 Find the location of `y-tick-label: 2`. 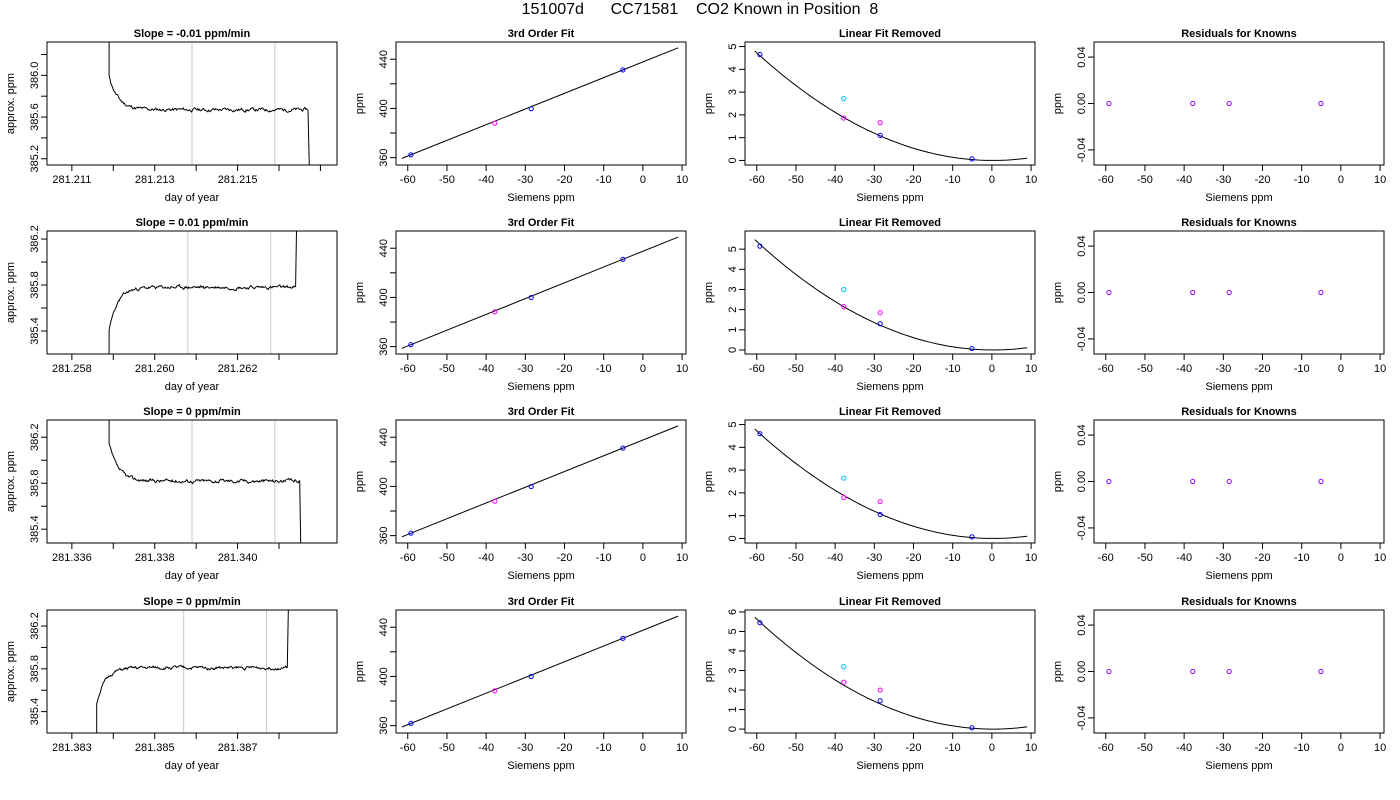

y-tick-label: 2 is located at coordinates (733, 690).